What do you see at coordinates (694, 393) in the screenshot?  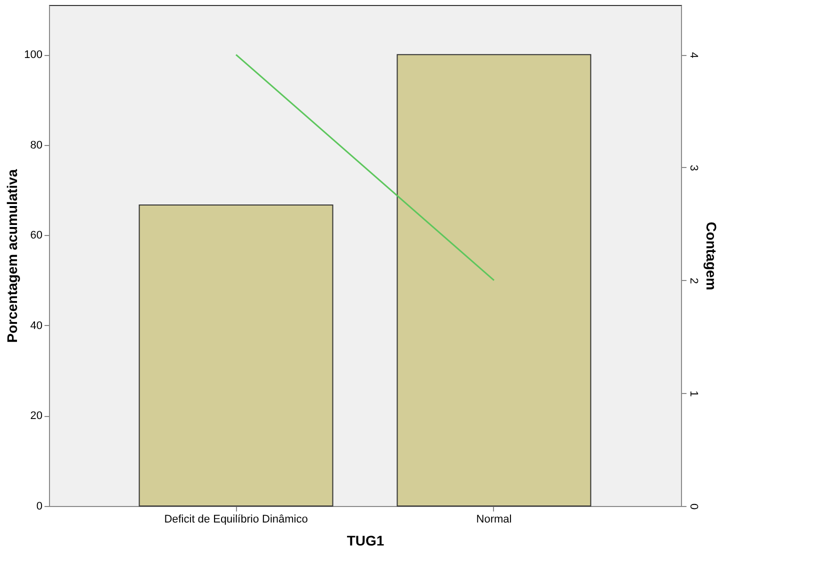 I see `y2-tick-label: 1` at bounding box center [694, 393].